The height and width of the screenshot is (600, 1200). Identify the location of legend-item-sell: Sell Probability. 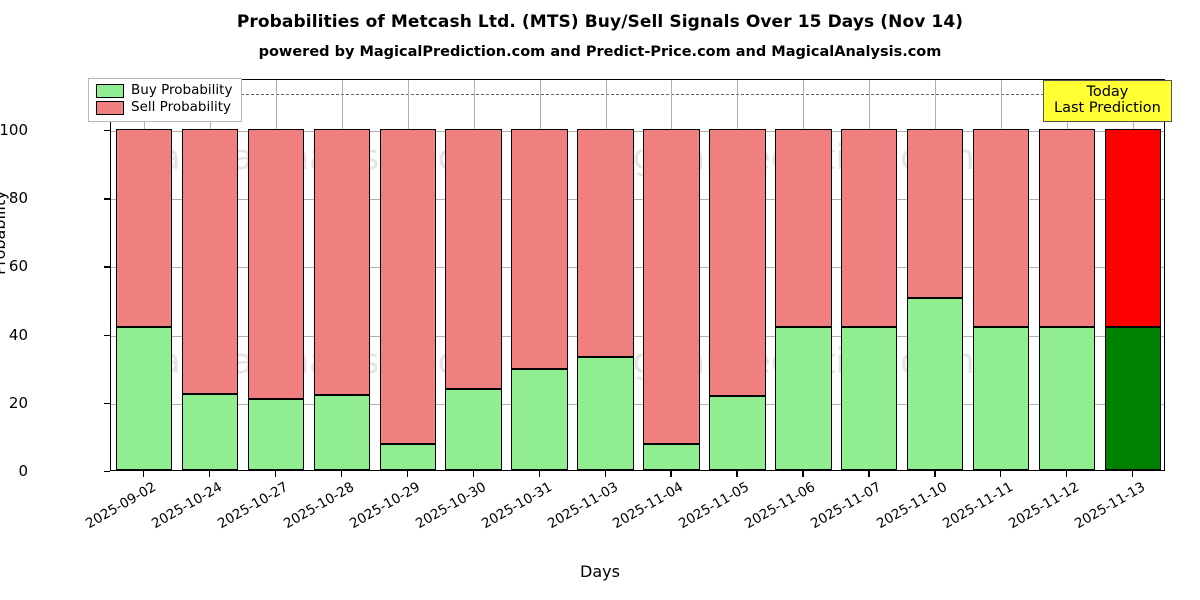
(164, 108).